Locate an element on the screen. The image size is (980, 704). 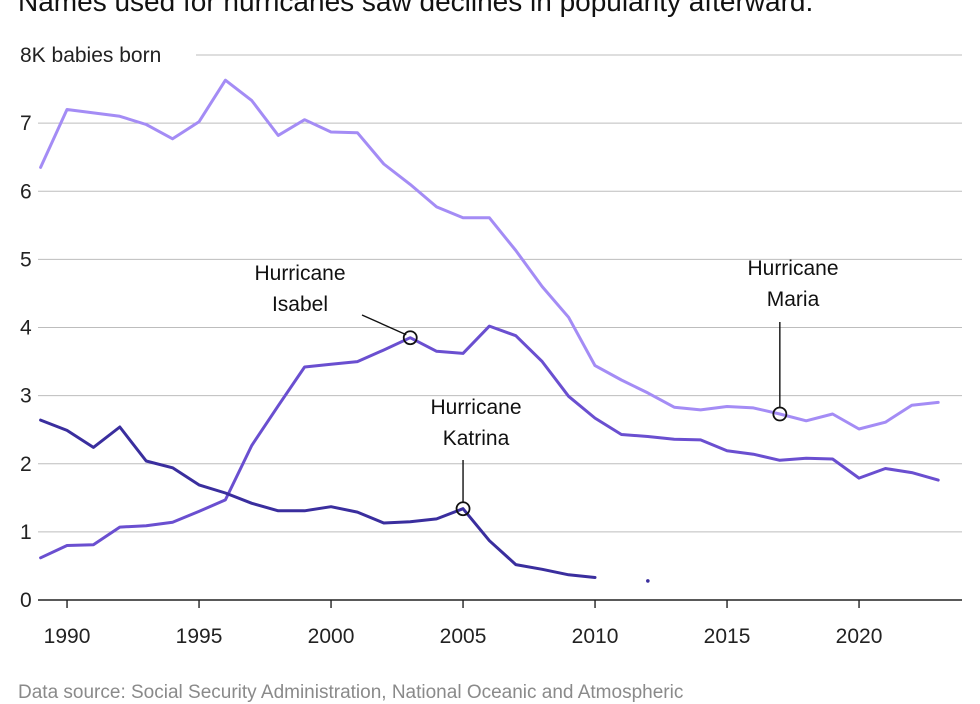
y-tick-label: 0 is located at coordinates (26, 600).